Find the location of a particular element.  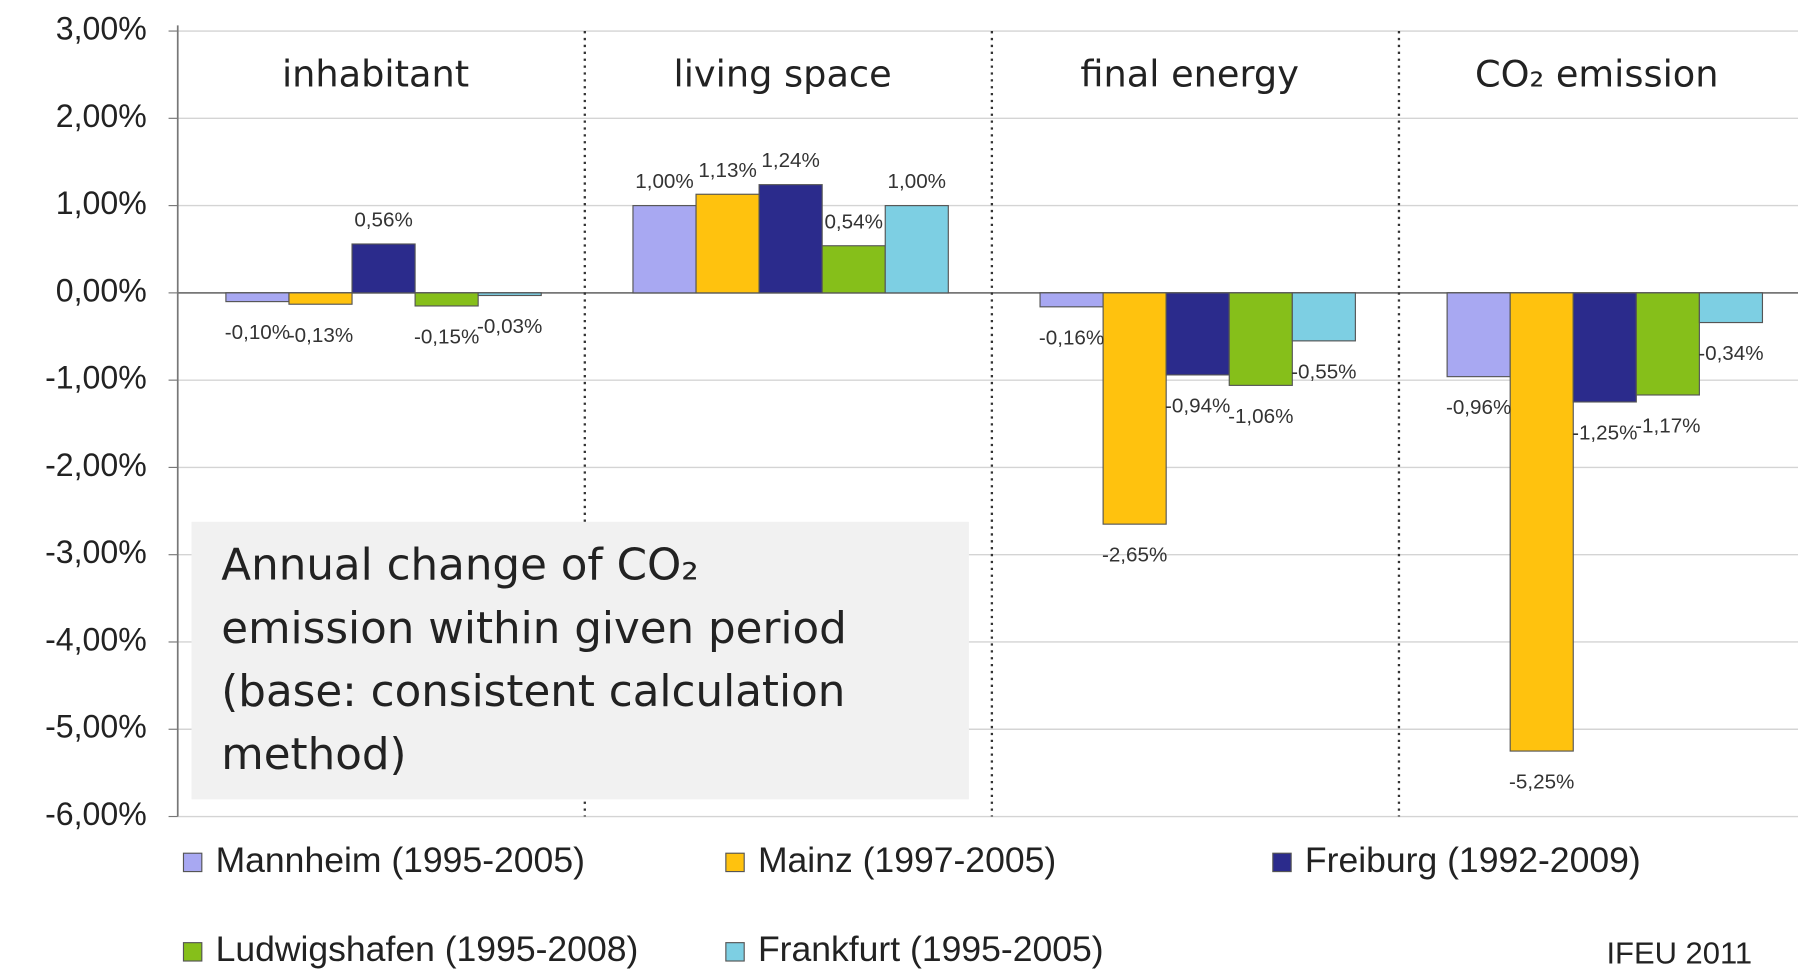

value-label: -0,55% is located at coordinates (1323, 371).